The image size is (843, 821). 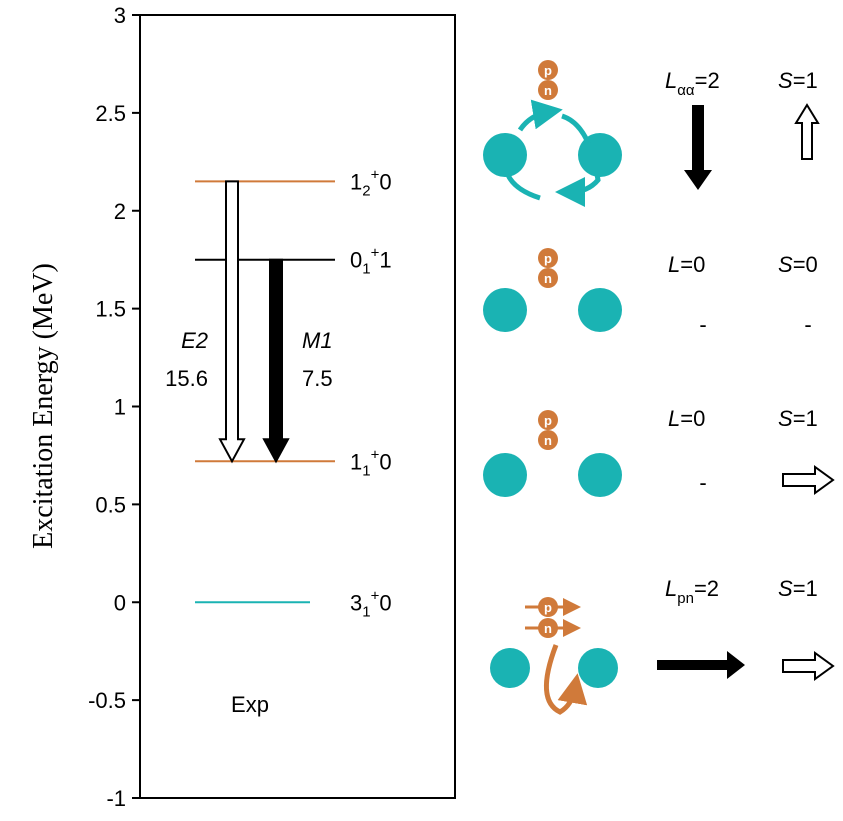 What do you see at coordinates (805, 264) in the screenshot?
I see `s-value: =0` at bounding box center [805, 264].